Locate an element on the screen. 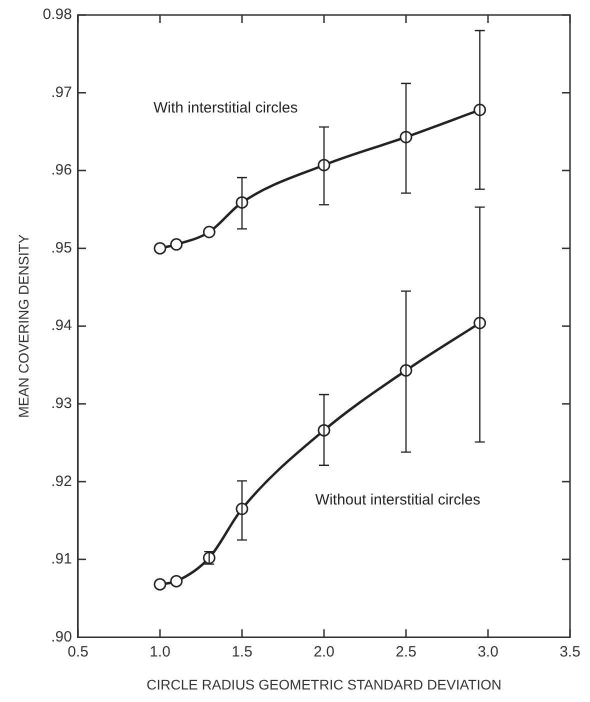 This screenshot has width=590, height=702. y-tick-label: .95 is located at coordinates (61, 247).